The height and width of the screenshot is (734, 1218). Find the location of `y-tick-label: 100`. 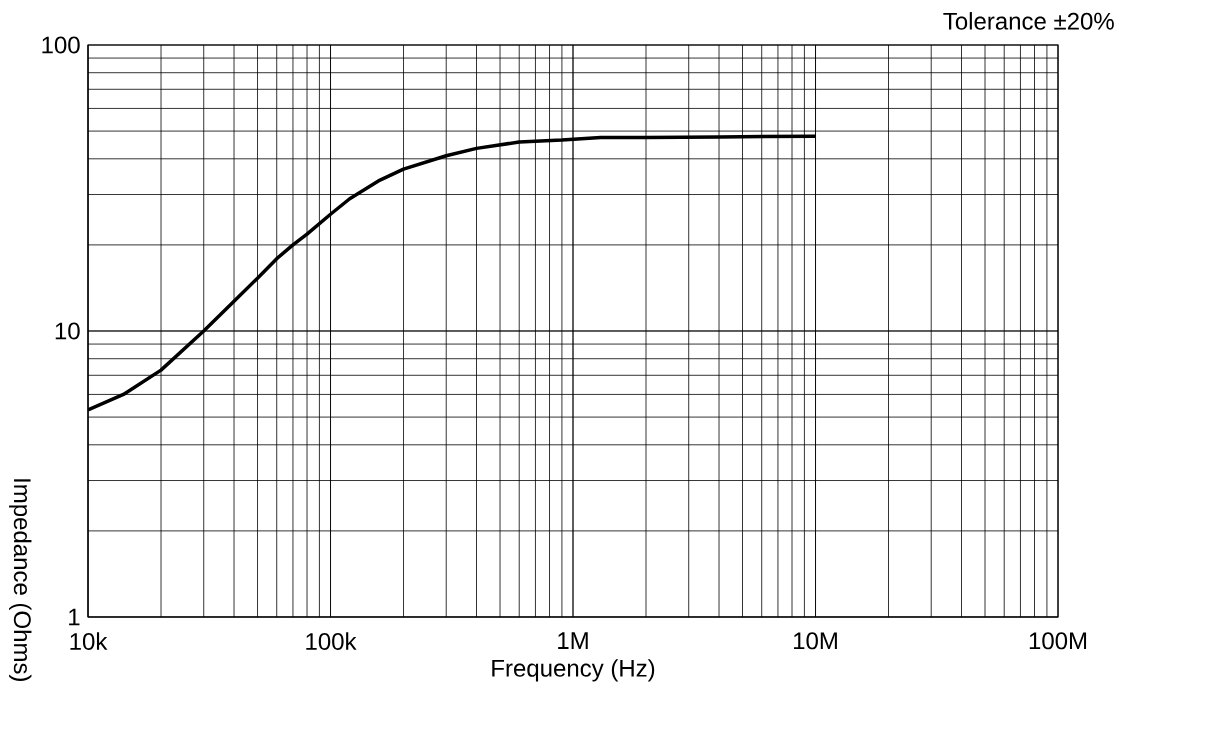

y-tick-label: 100 is located at coordinates (61, 45).